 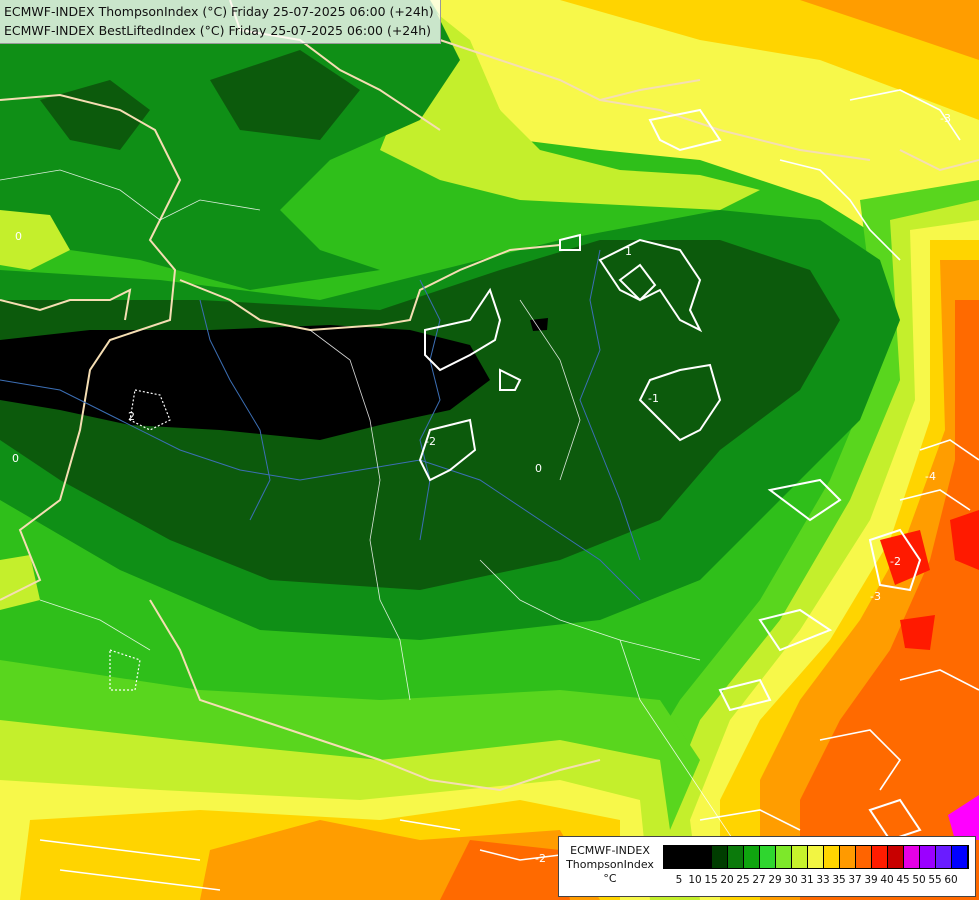 I want to click on legend-tick-label: 29, so click(x=775, y=880).